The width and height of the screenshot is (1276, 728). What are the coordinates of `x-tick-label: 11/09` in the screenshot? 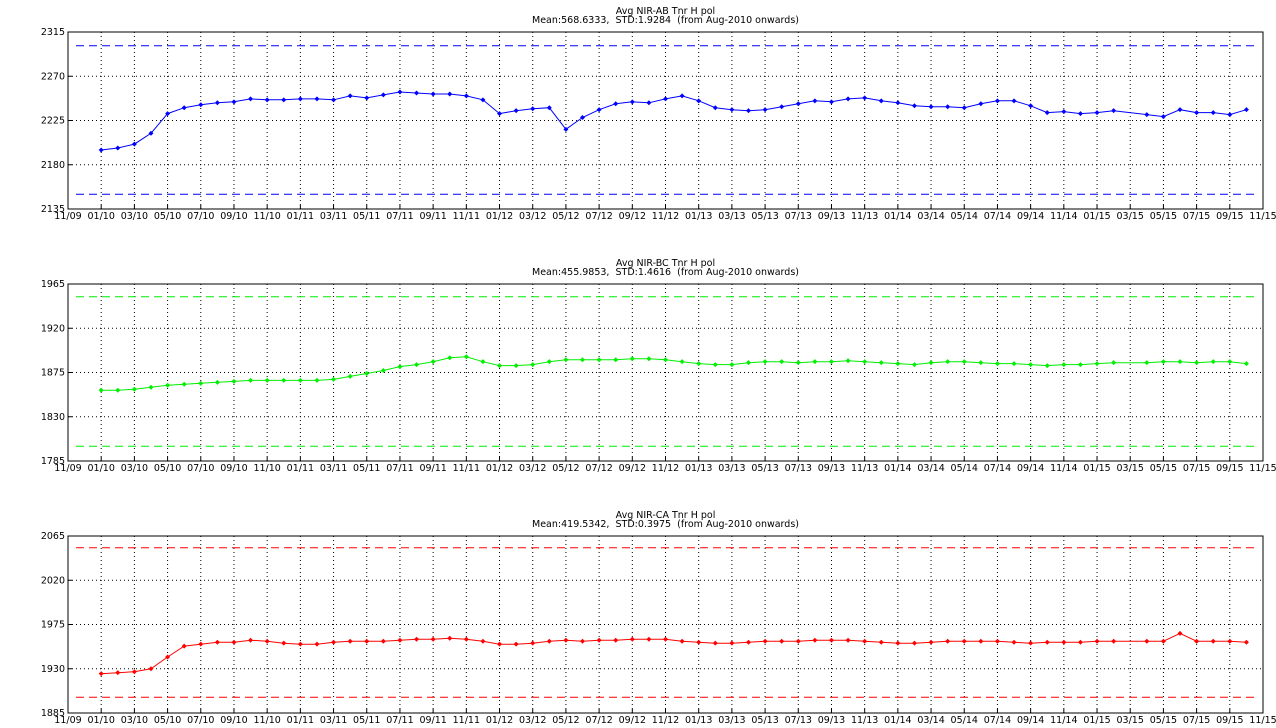 It's located at (67, 216).